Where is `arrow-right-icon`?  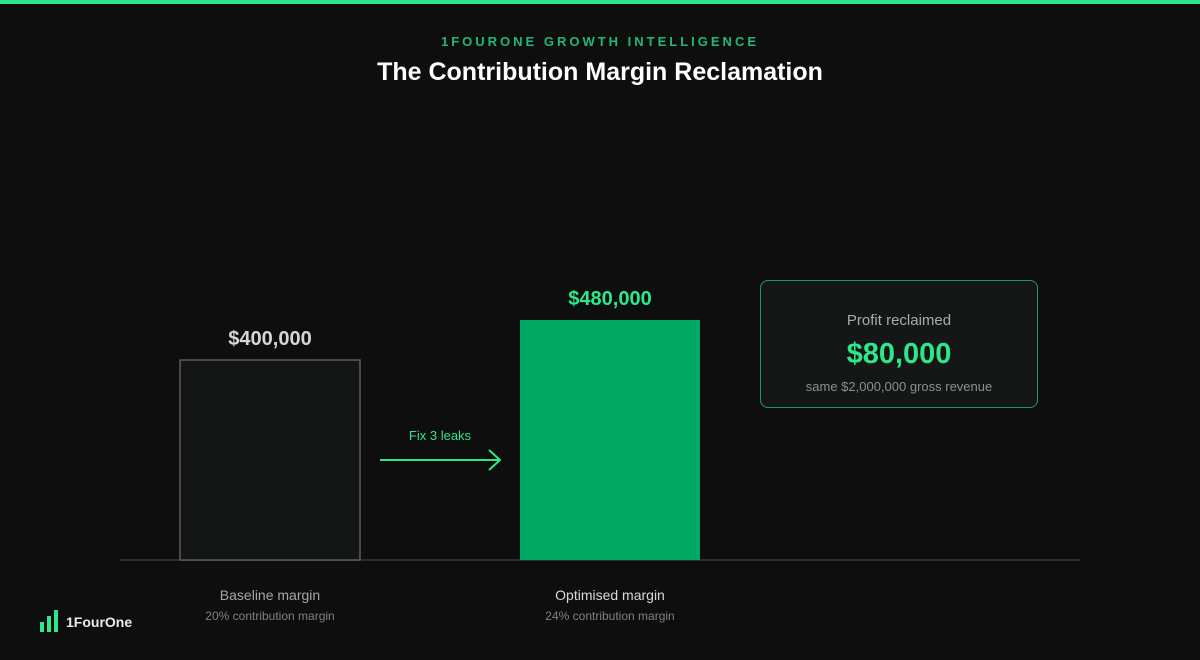 arrow-right-icon is located at coordinates (441, 460).